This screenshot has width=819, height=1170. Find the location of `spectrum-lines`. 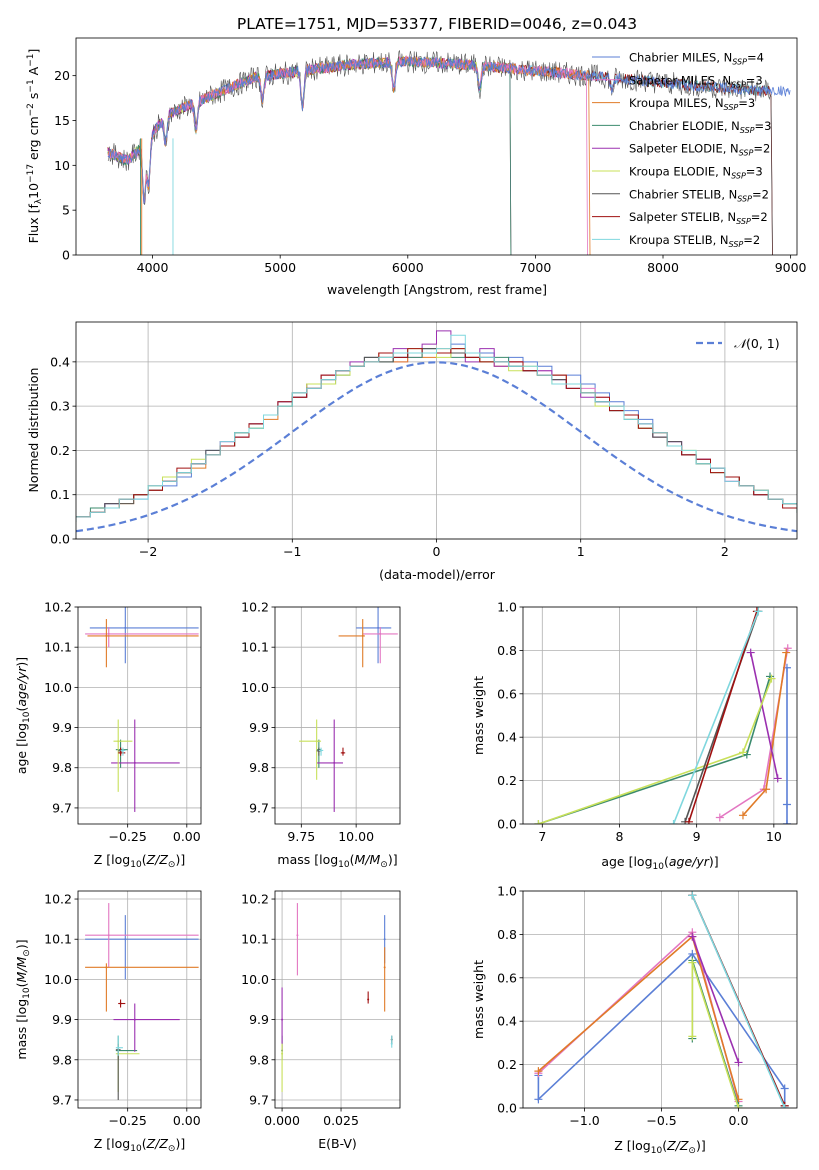

spectrum-lines is located at coordinates (449, 152).